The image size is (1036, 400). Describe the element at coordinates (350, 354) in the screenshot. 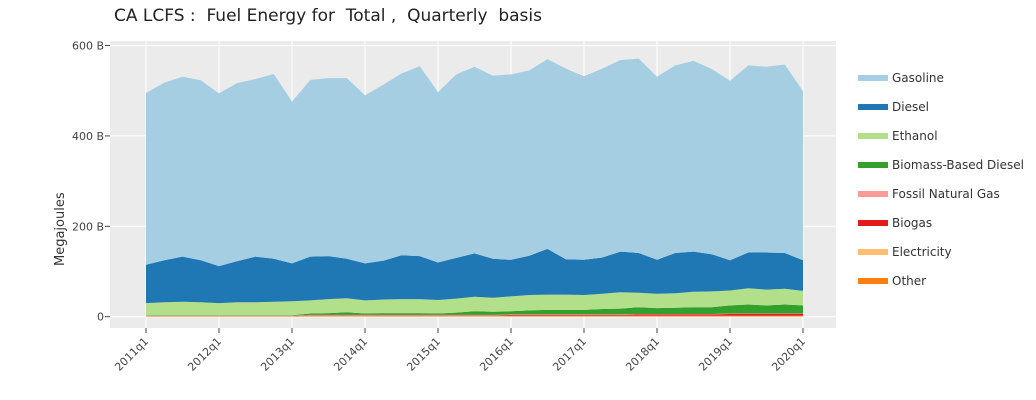

I see `x-tick-label: 2014q1` at that location.